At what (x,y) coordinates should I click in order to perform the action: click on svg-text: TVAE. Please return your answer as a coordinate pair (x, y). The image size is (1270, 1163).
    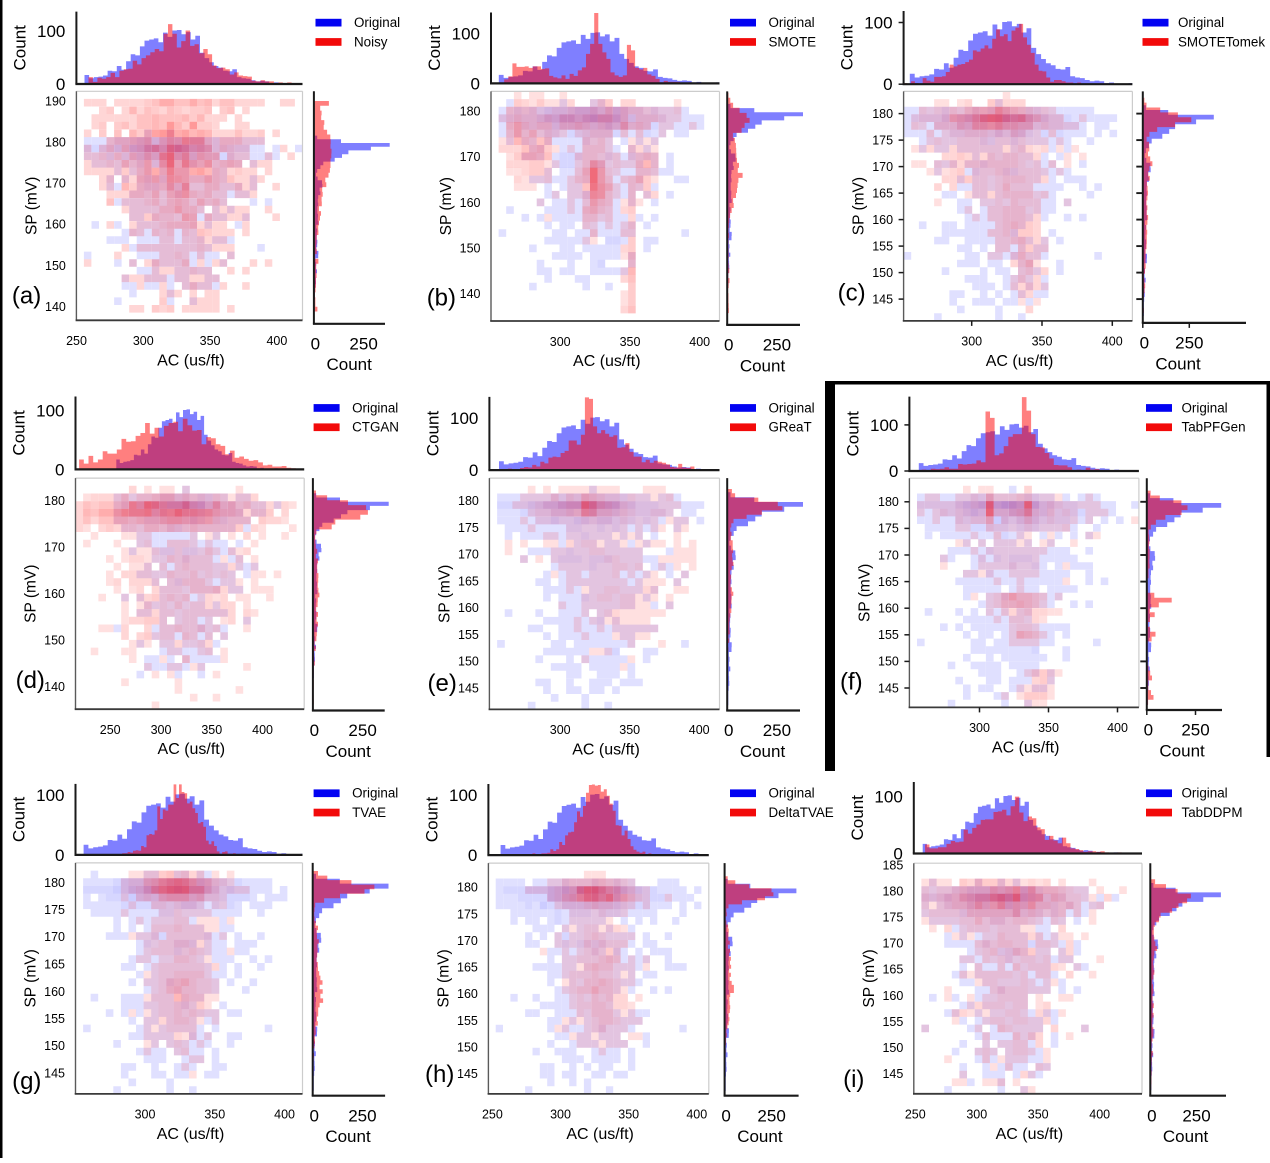
    Looking at the image, I should click on (369, 812).